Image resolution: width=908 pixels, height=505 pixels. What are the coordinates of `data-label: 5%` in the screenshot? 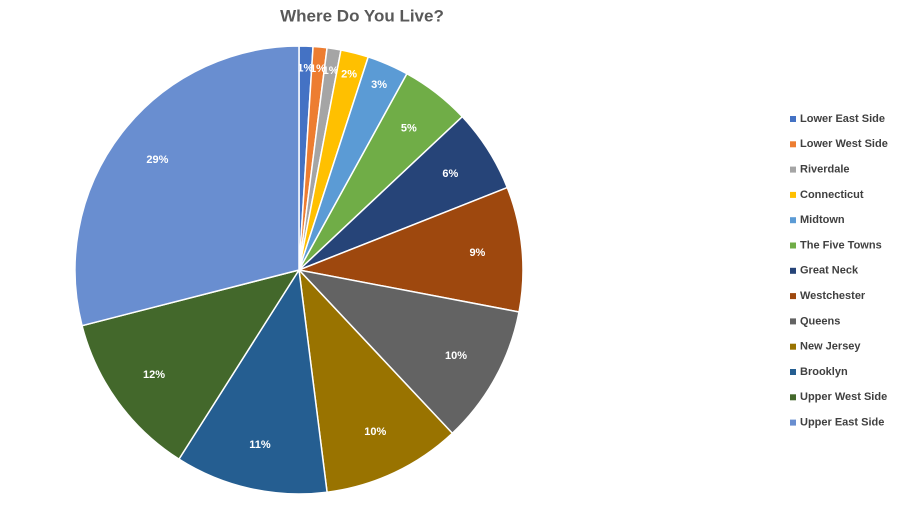 It's located at (409, 128).